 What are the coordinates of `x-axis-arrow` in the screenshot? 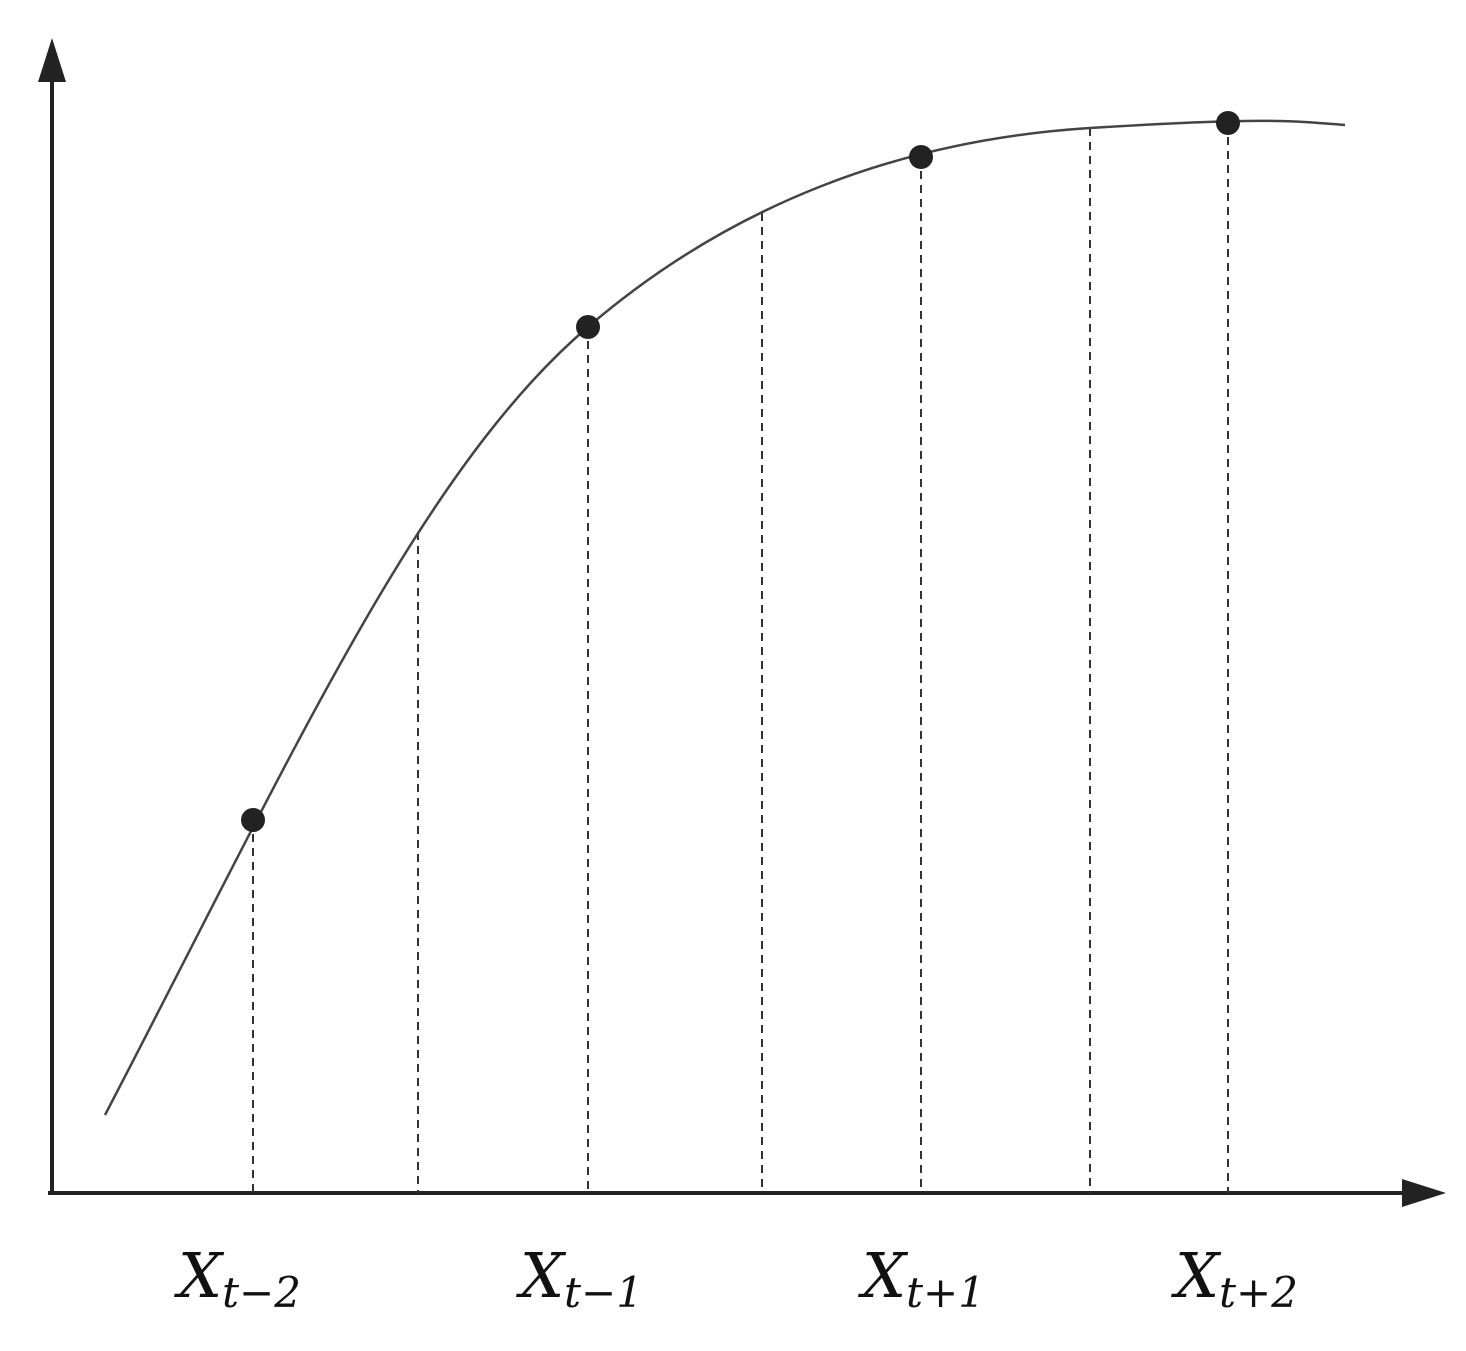 It's located at (1424, 1193).